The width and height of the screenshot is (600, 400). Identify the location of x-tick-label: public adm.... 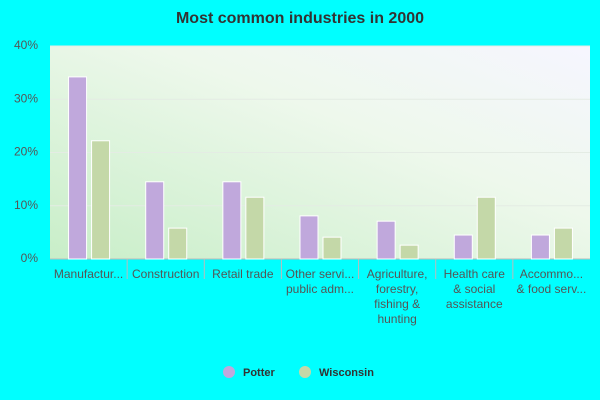
(320, 289).